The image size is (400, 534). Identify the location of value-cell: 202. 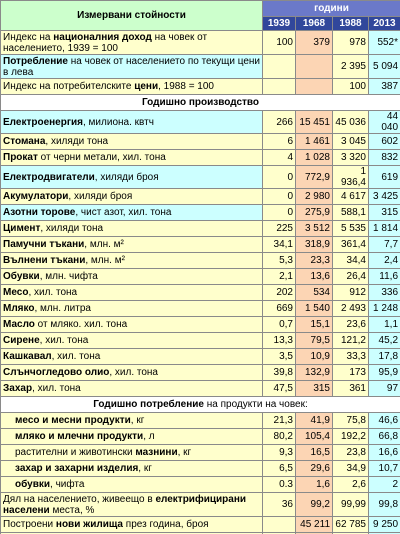
(279, 292).